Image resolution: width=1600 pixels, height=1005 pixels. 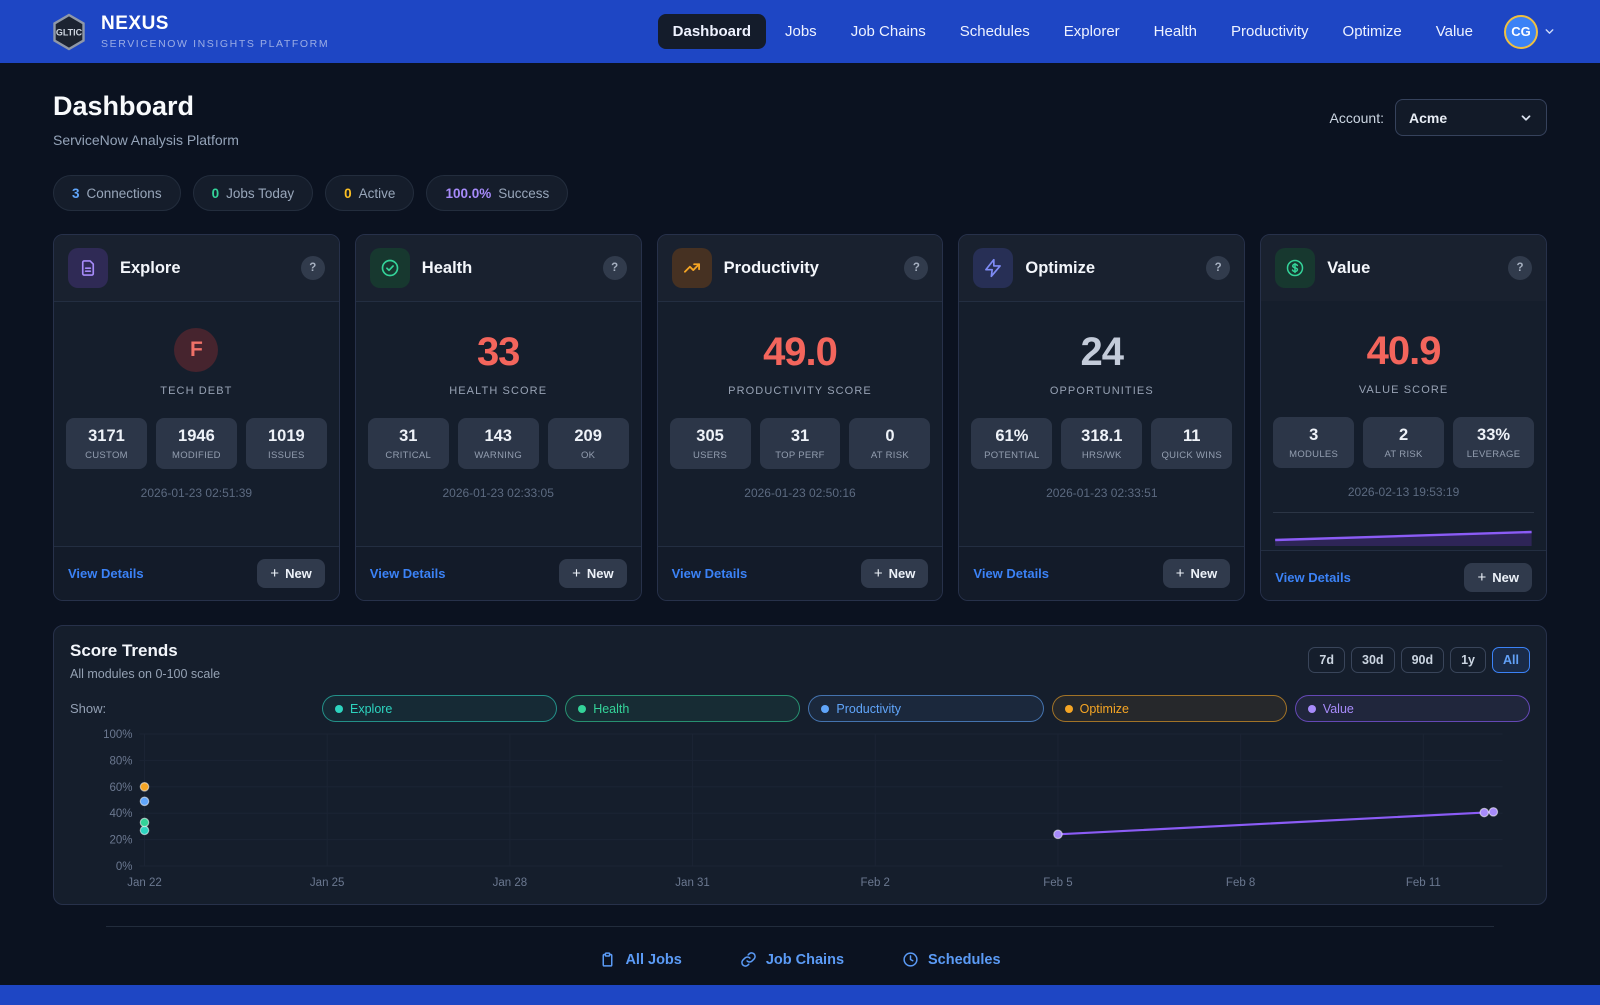 I want to click on new-button-label: New, so click(x=298, y=573).